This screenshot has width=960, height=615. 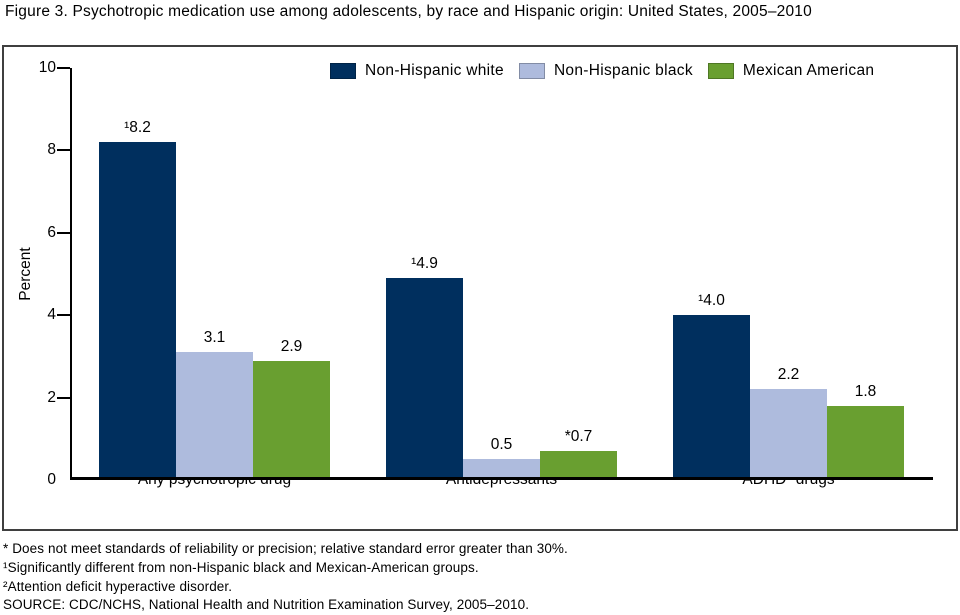 I want to click on y-axis-tick-label: 6, so click(x=51, y=232).